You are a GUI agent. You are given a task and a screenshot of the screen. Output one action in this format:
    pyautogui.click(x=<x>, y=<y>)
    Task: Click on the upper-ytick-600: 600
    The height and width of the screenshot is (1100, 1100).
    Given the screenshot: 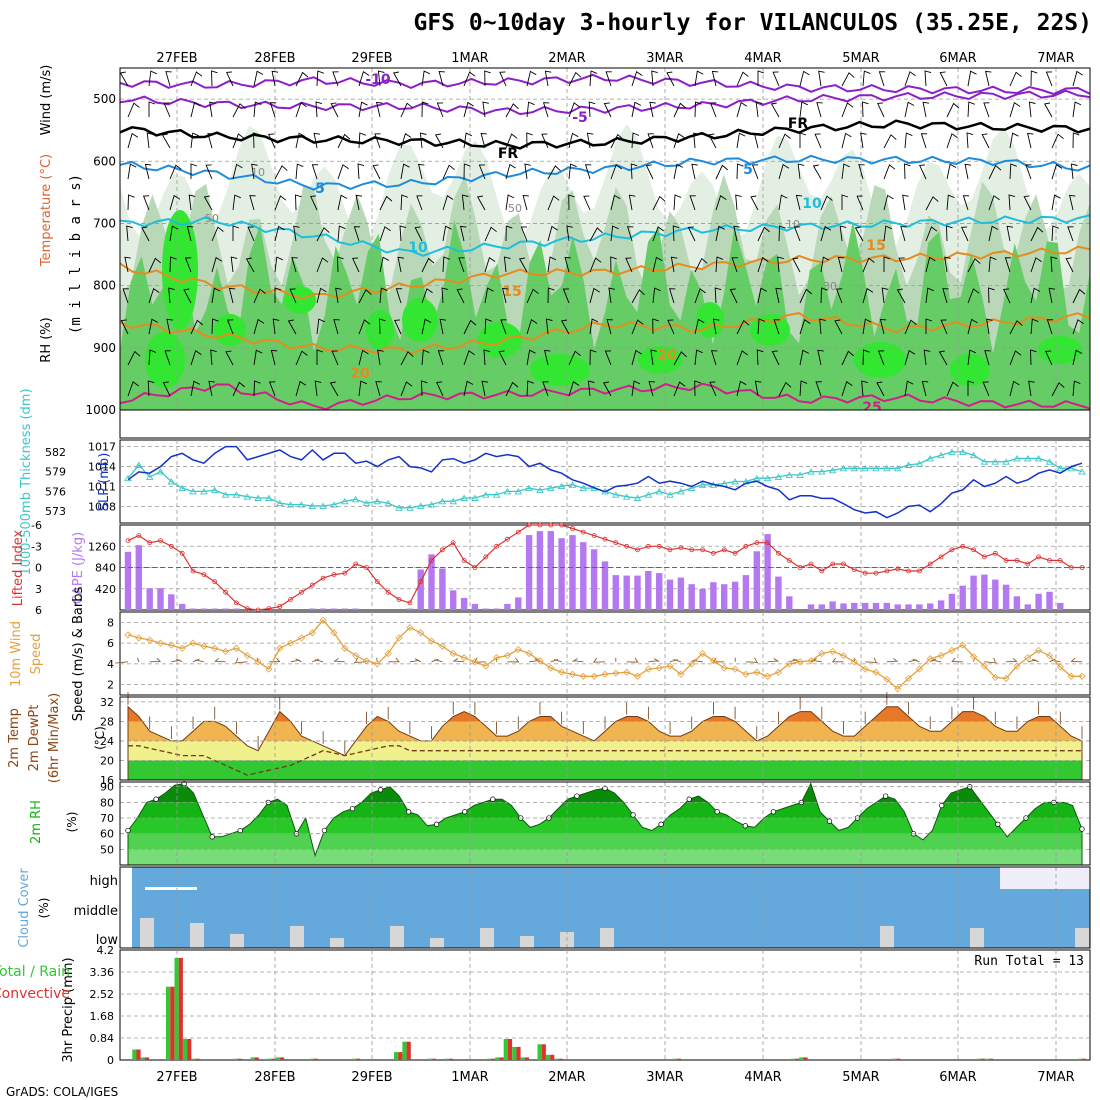 What is the action you would take?
    pyautogui.click(x=104, y=161)
    